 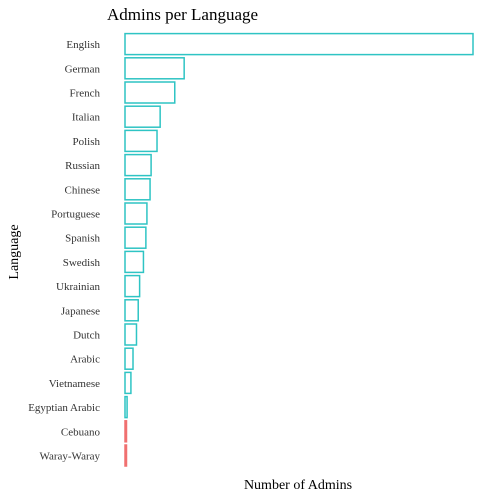 What do you see at coordinates (131, 334) in the screenshot?
I see `bar-dutch` at bounding box center [131, 334].